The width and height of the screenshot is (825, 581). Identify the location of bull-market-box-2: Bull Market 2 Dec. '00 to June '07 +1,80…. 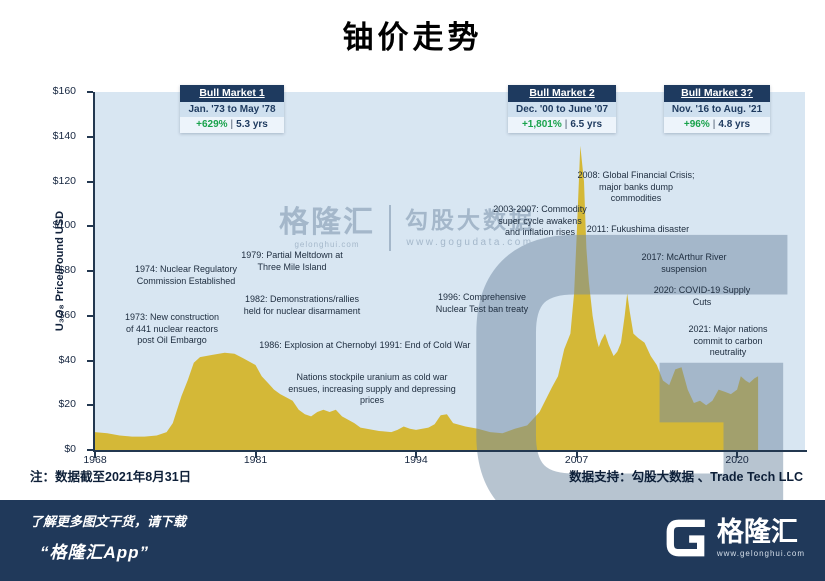
(562, 109).